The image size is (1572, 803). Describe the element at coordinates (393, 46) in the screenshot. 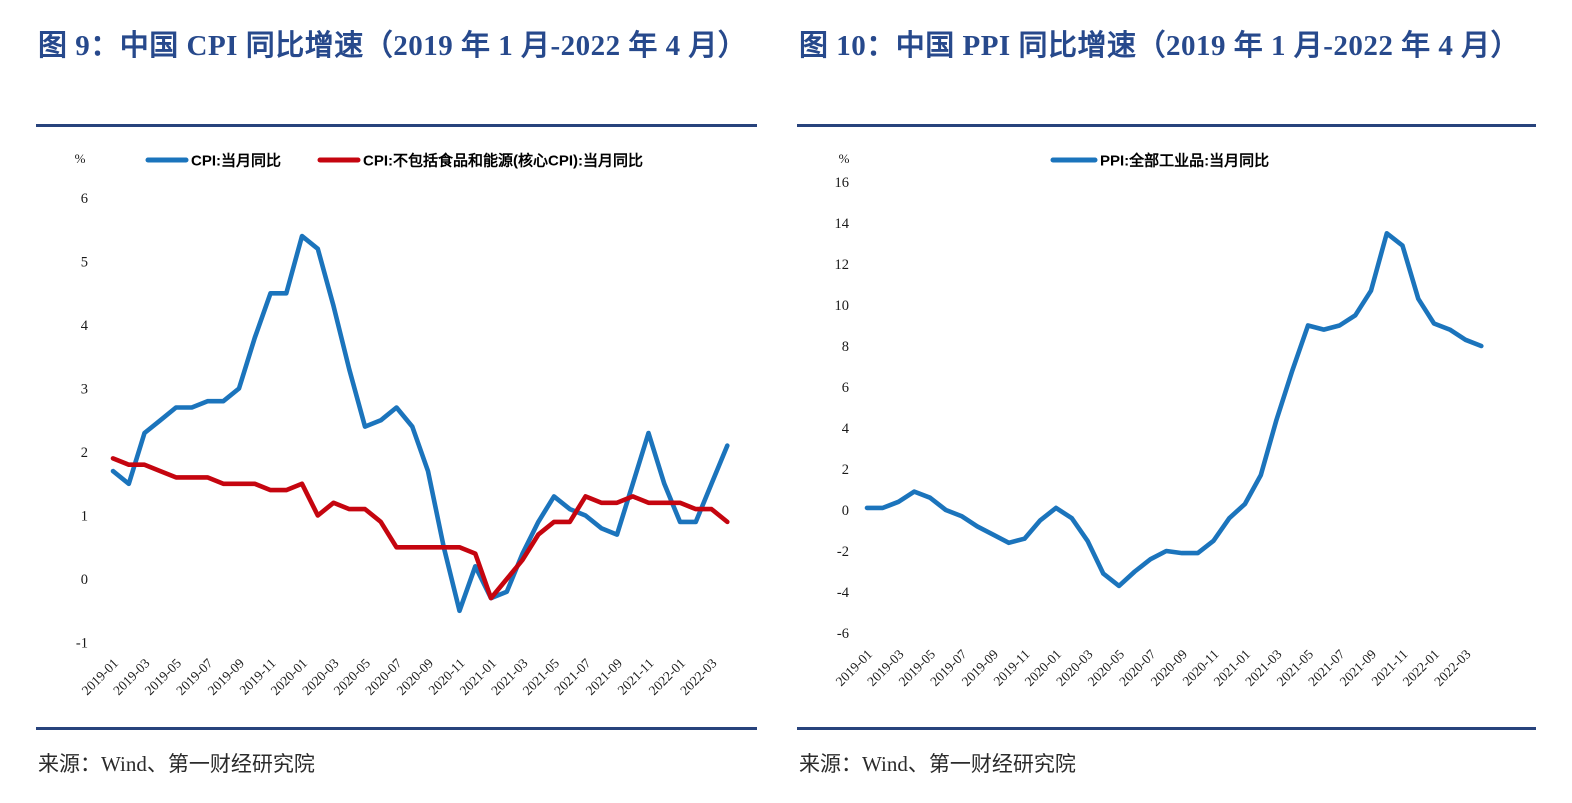

I see `figure-9-title: 图 9：中国 CPI 同比增速（2019 年 1 月-2022 年 4 月）` at that location.